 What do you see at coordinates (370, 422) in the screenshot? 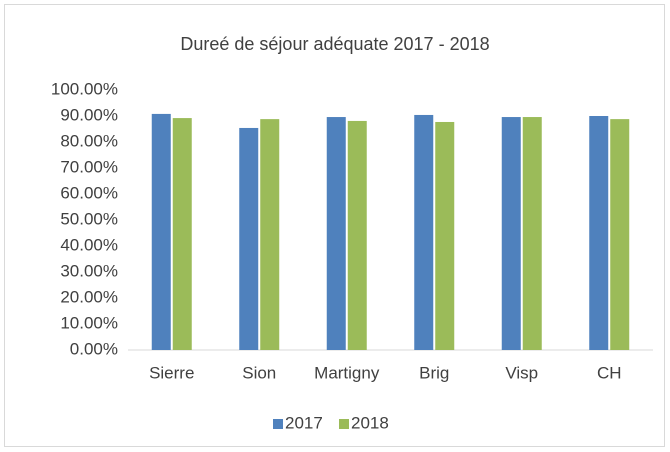
I see `legend-label: 2018` at bounding box center [370, 422].